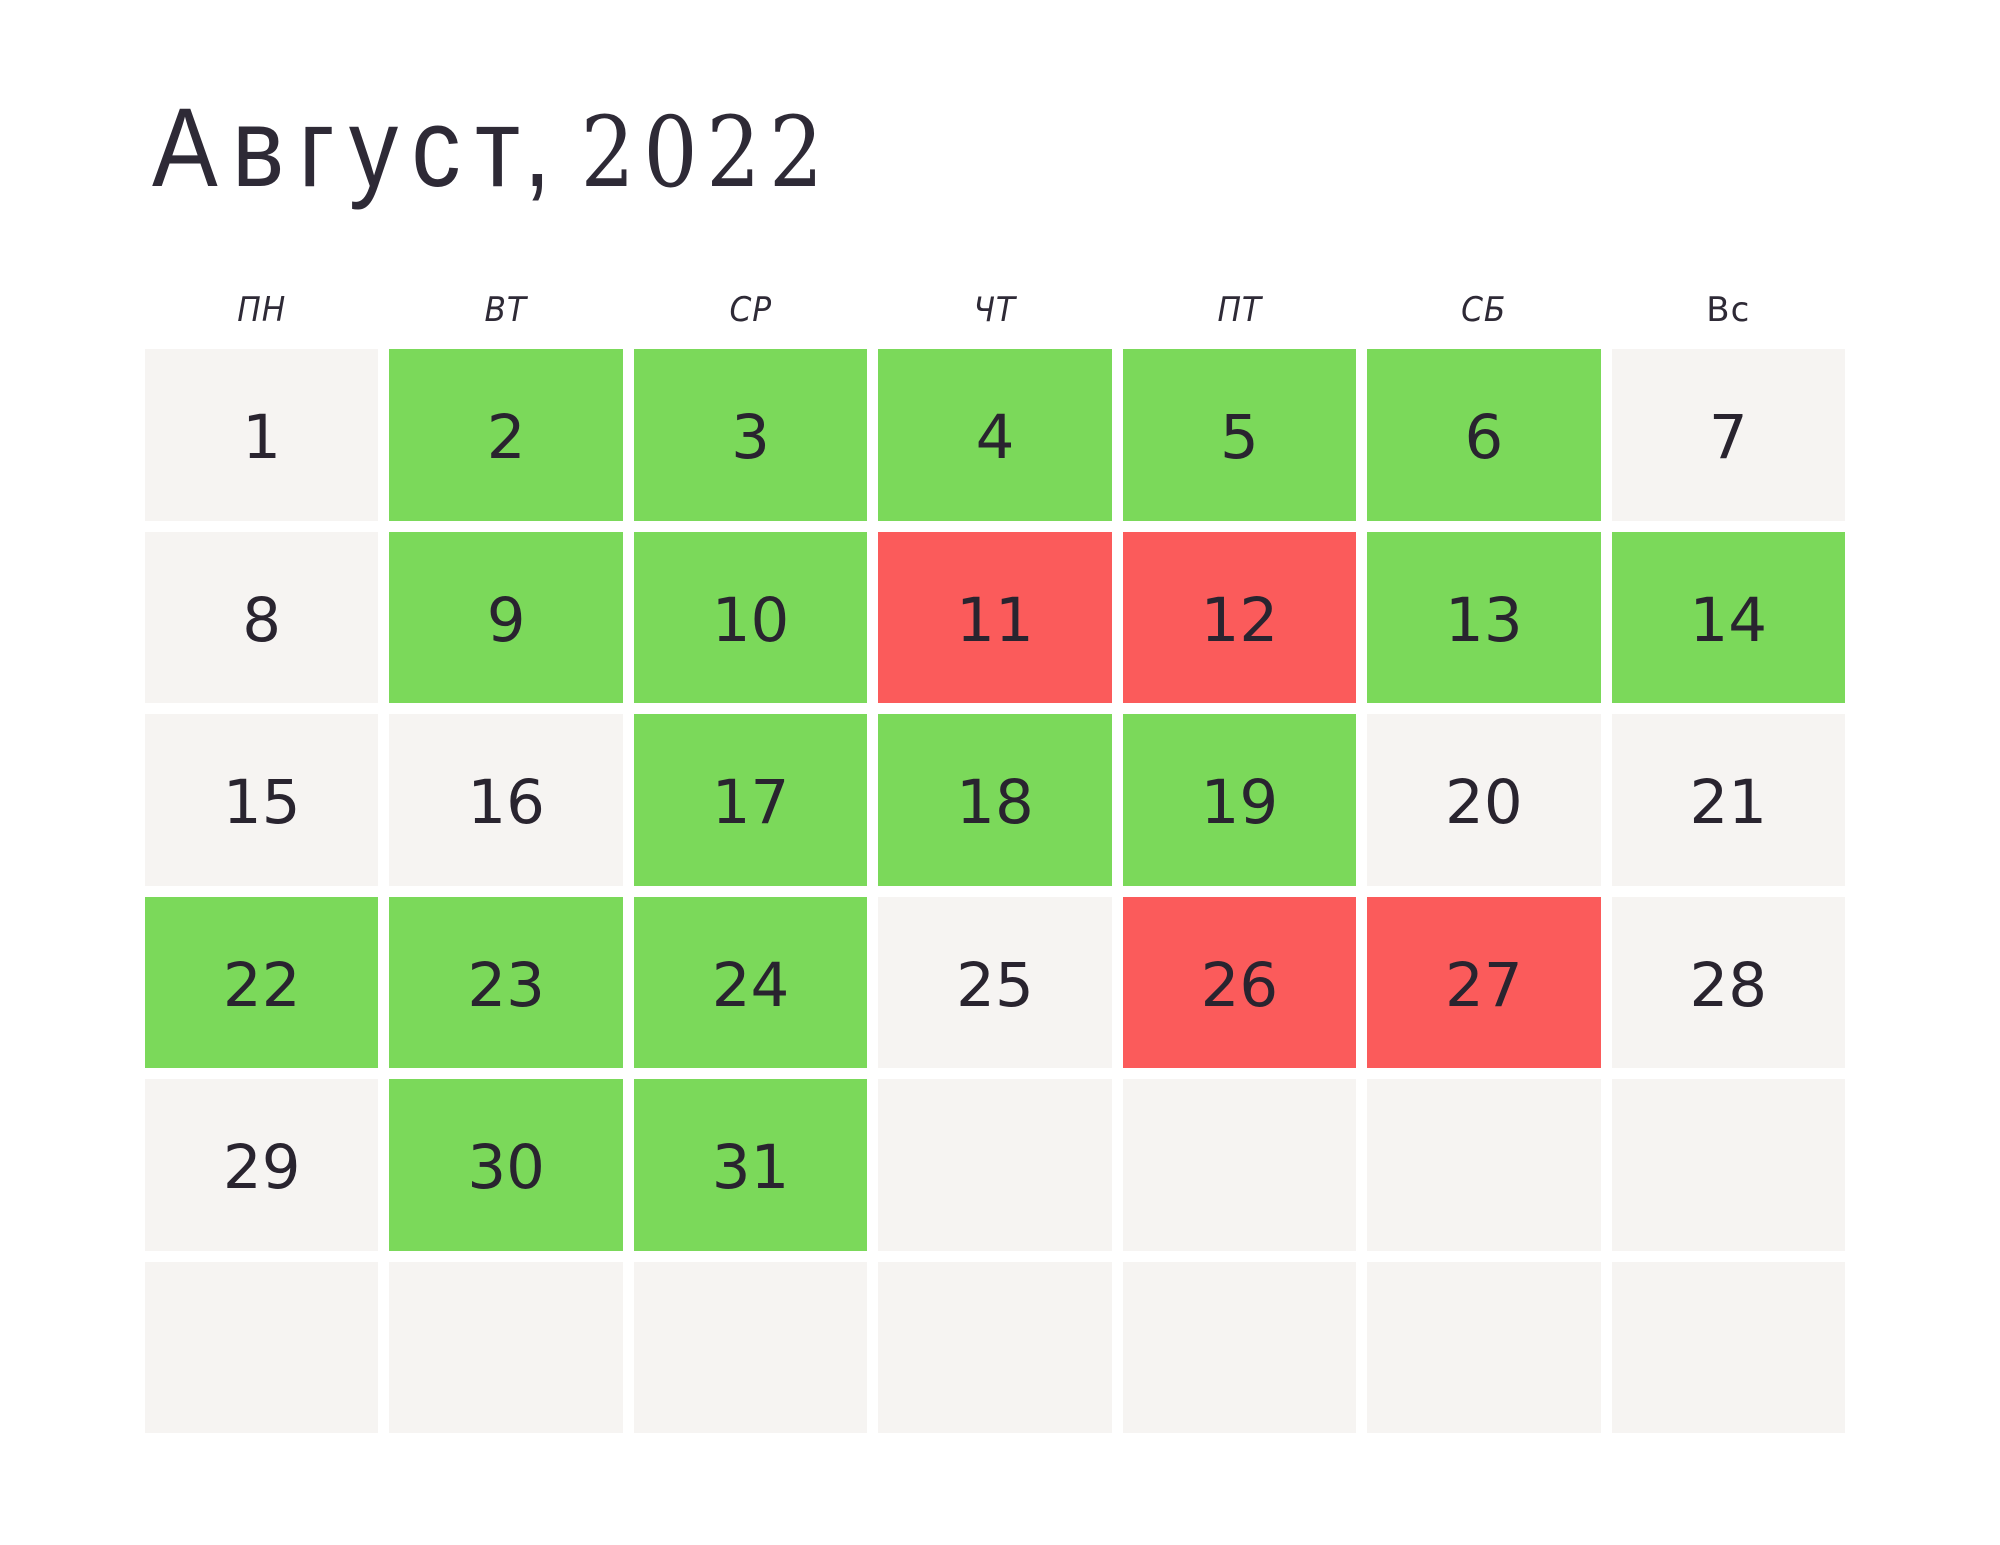 This screenshot has height=1545, width=2000. I want to click on day-number: 7, so click(1728, 438).